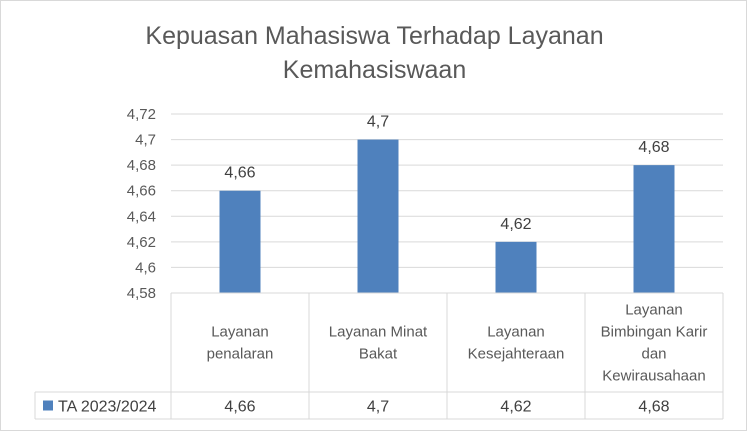 The width and height of the screenshot is (747, 432). Describe the element at coordinates (653, 376) in the screenshot. I see `category-label: Kewirausahaan` at that location.